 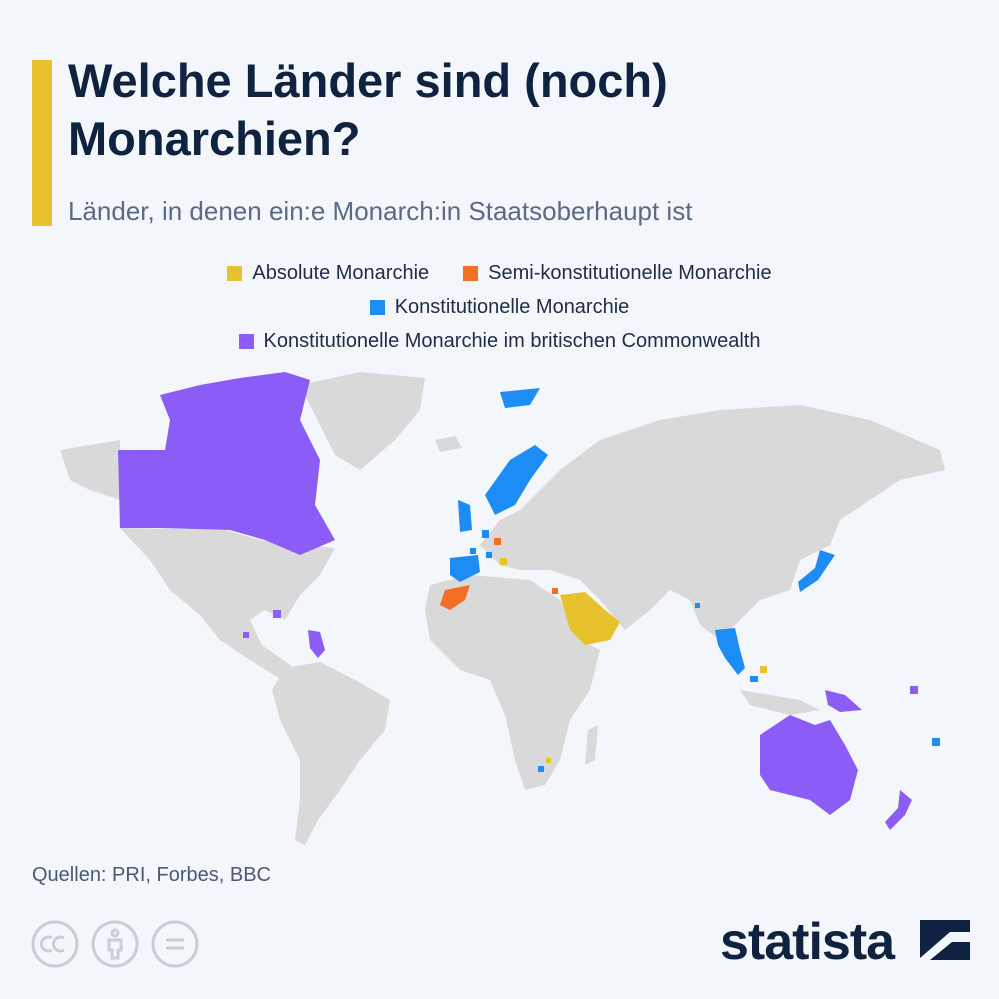 I want to click on title: Welche Länder sind (noch) Monarchien?, so click(x=368, y=109).